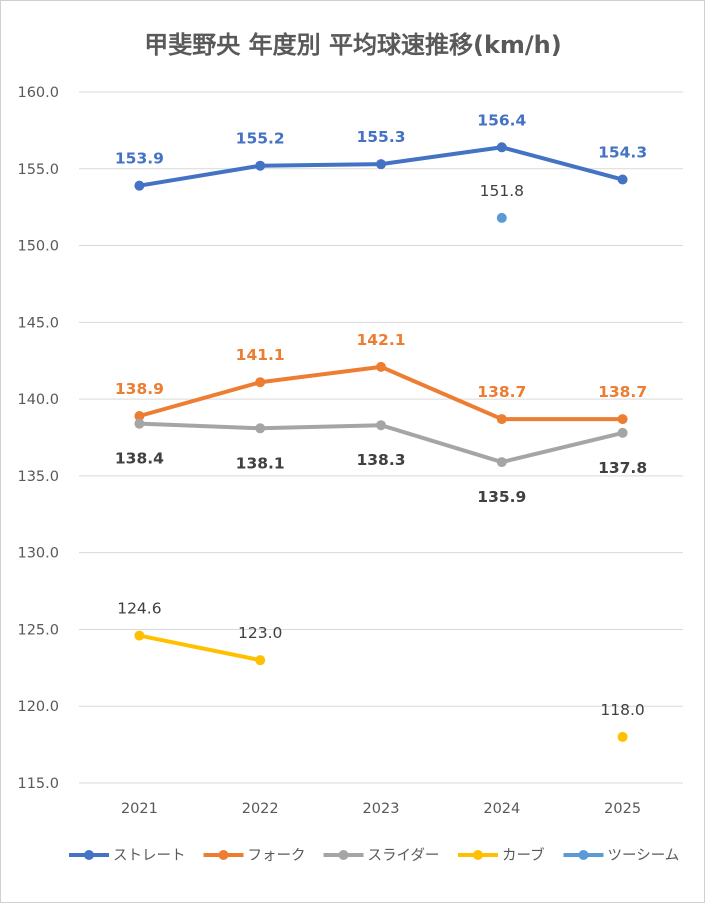 The image size is (705, 904). What do you see at coordinates (260, 463) in the screenshot?
I see `data-label: 138.1` at bounding box center [260, 463].